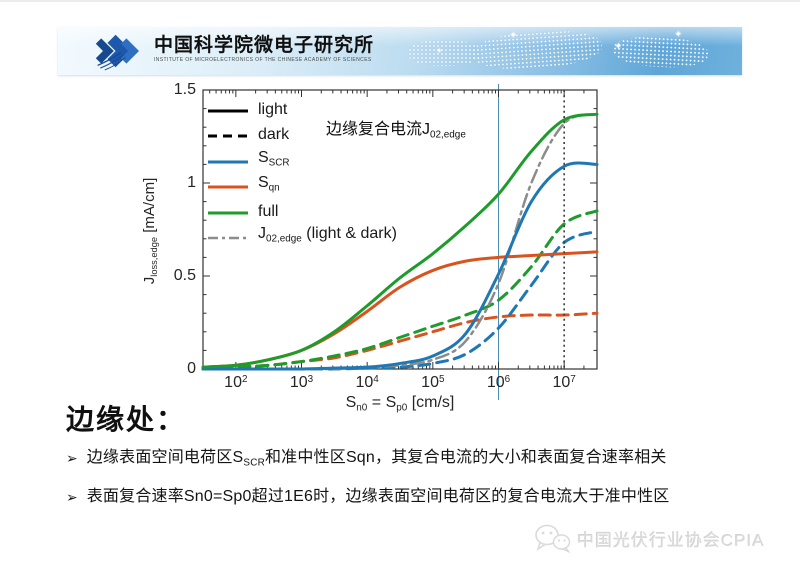 Image resolution: width=800 pixels, height=567 pixels. I want to click on institute-name: 中国科学院微电子研究所, so click(264, 45).